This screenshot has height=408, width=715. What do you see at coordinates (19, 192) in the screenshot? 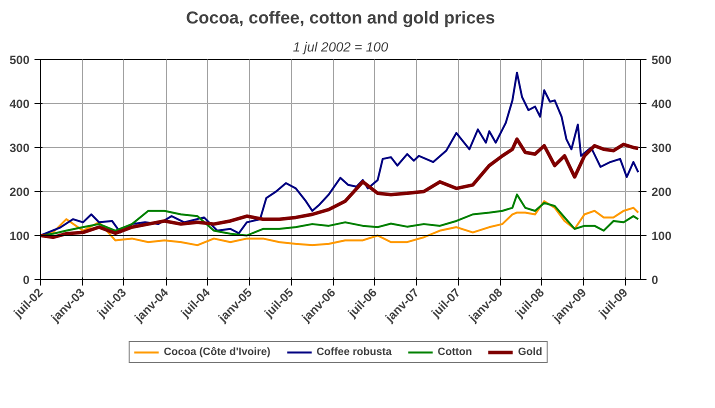
I see `y-tick-label: 200` at bounding box center [19, 192].